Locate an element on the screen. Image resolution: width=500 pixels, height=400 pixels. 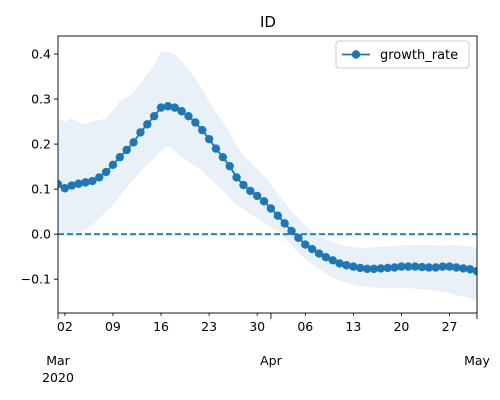
y-tick-label: 0.4 is located at coordinates (41, 54).